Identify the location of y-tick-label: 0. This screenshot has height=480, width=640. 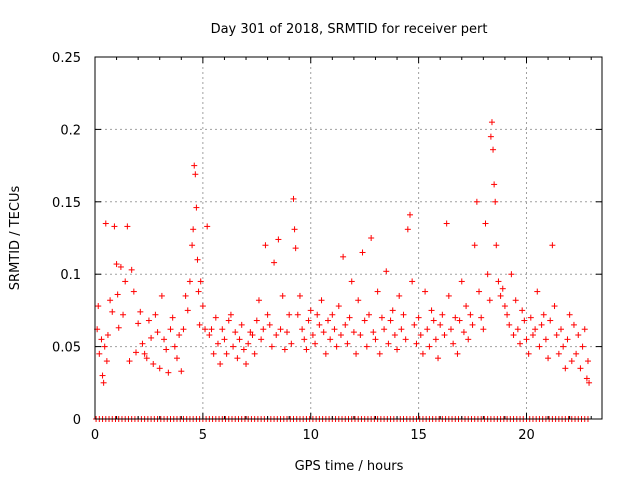
(77, 420).